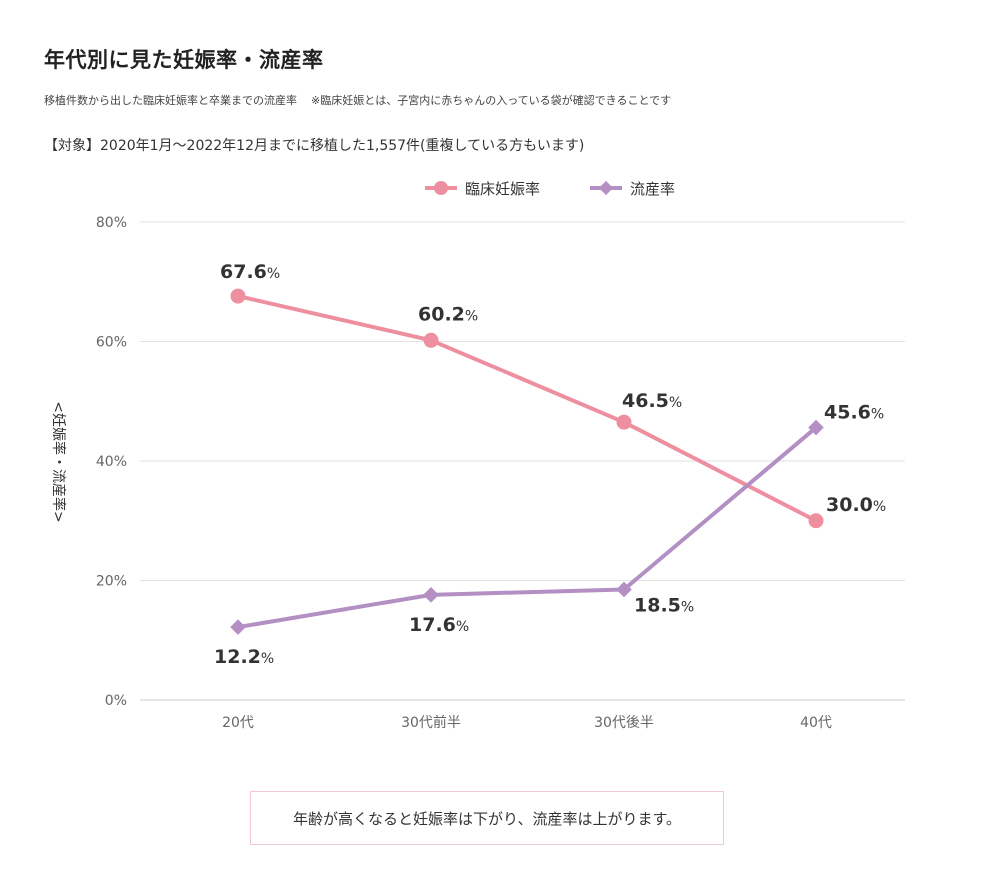  Describe the element at coordinates (816, 723) in the screenshot. I see `x-tick-label: 40代` at that location.